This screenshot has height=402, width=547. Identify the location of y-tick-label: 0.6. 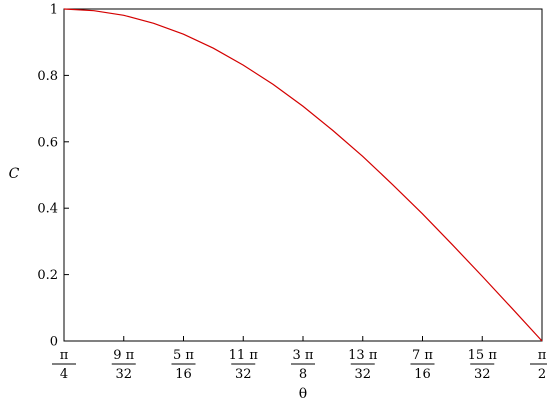
(47, 142).